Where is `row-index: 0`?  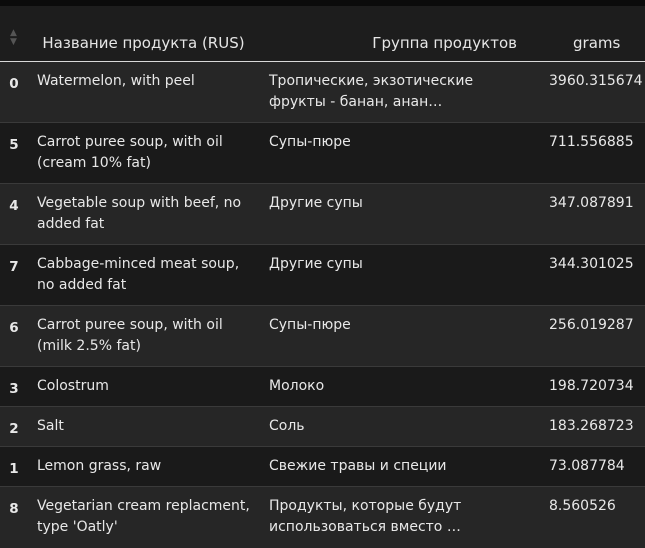
row-index: 0 is located at coordinates (14, 92).